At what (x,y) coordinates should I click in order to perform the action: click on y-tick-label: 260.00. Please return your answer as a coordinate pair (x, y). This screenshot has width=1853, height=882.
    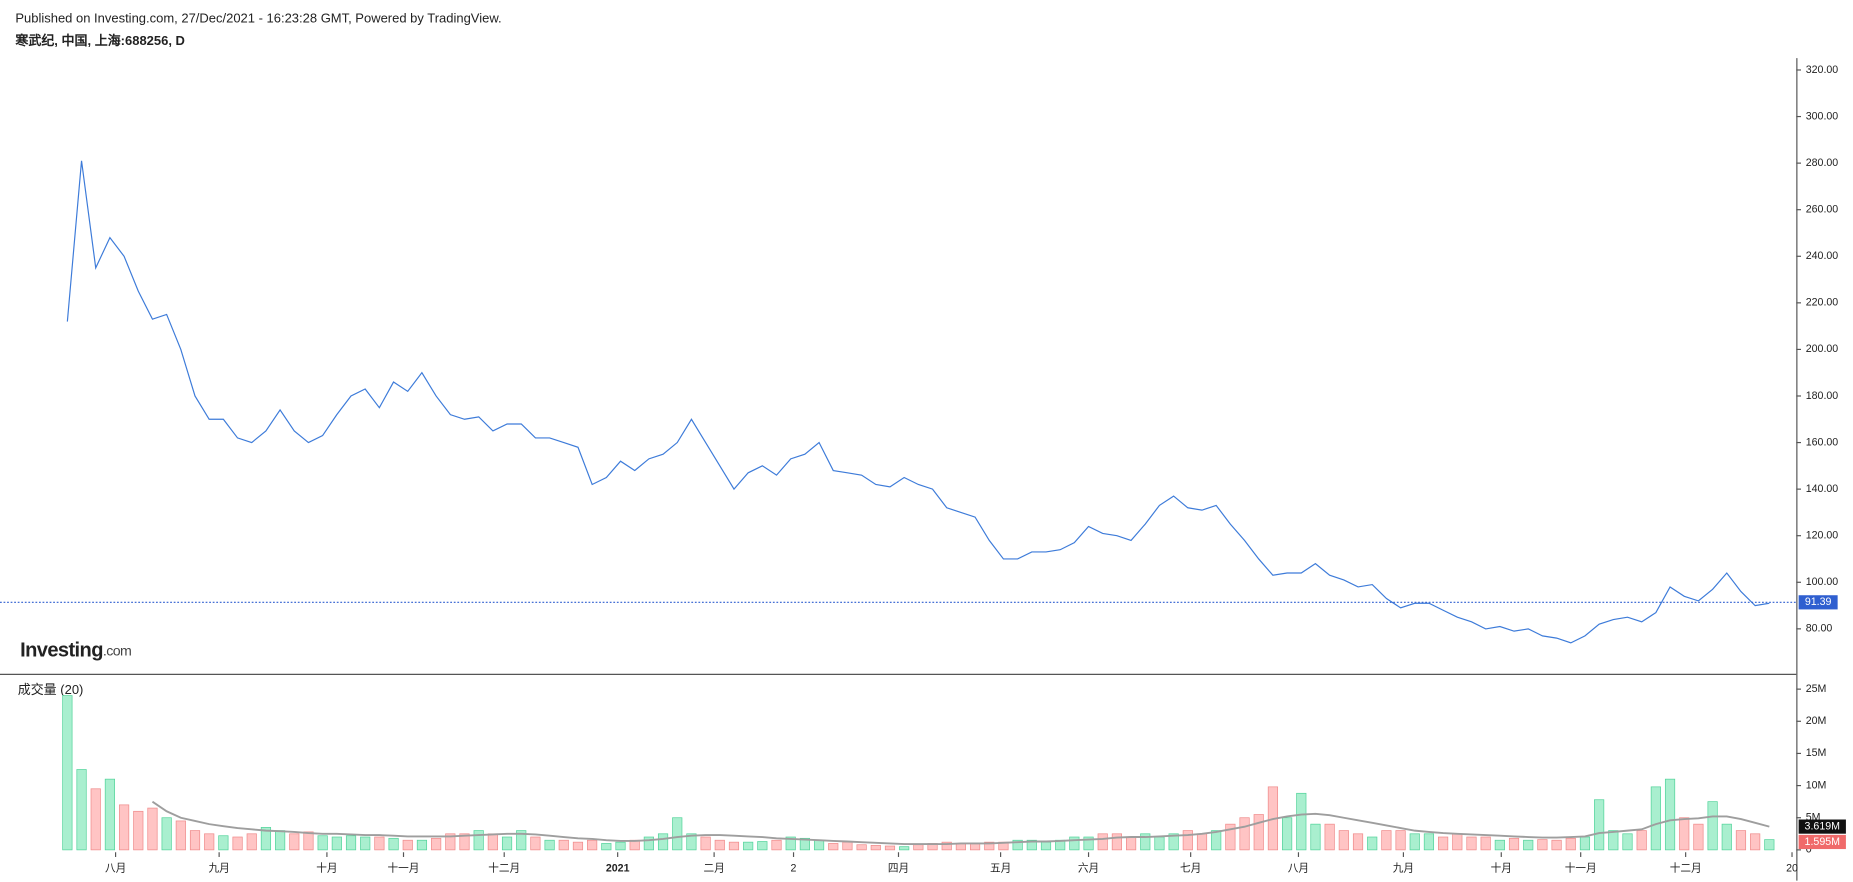
    Looking at the image, I should click on (1822, 210).